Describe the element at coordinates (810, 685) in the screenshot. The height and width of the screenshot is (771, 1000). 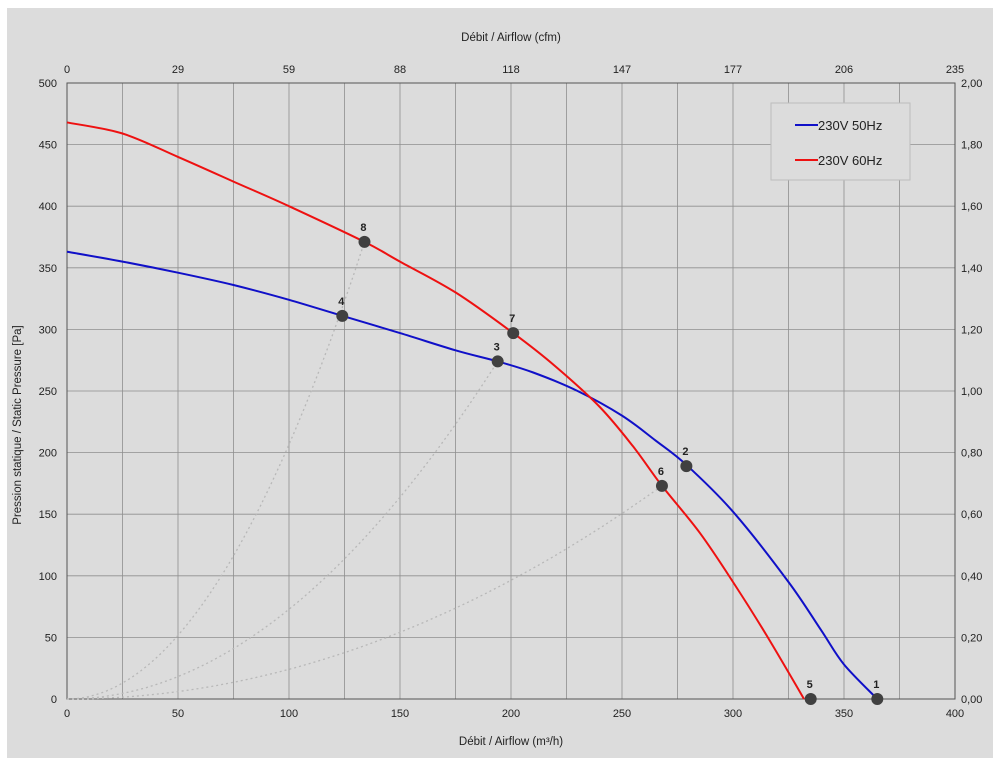
I see `operating-point-label-5: 5` at that location.